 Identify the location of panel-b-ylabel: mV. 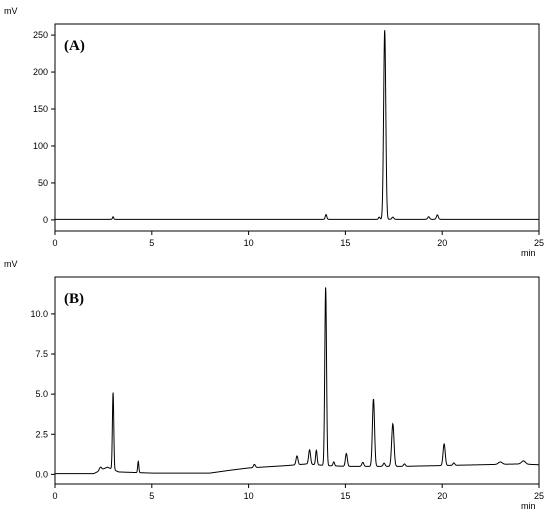
(11, 264).